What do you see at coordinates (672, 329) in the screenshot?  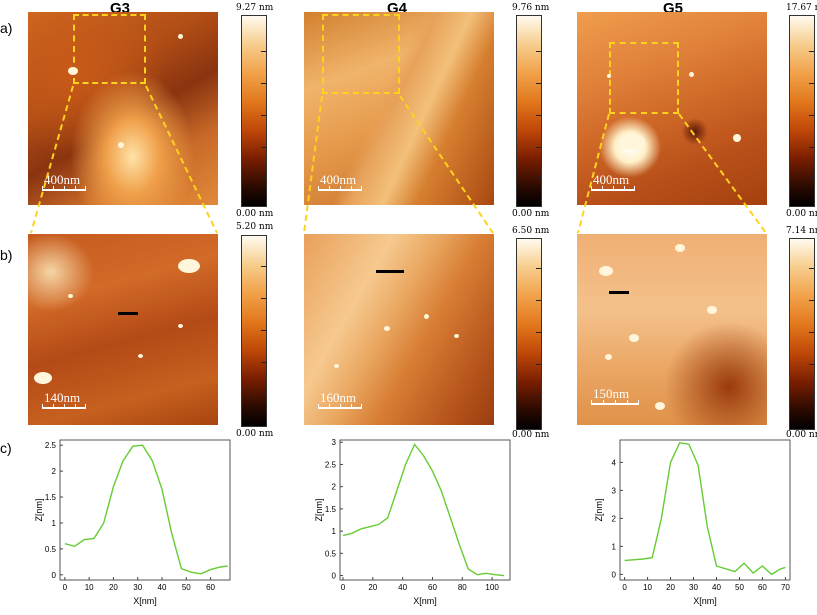 I see `afm-image-g5-b: 150nm` at bounding box center [672, 329].